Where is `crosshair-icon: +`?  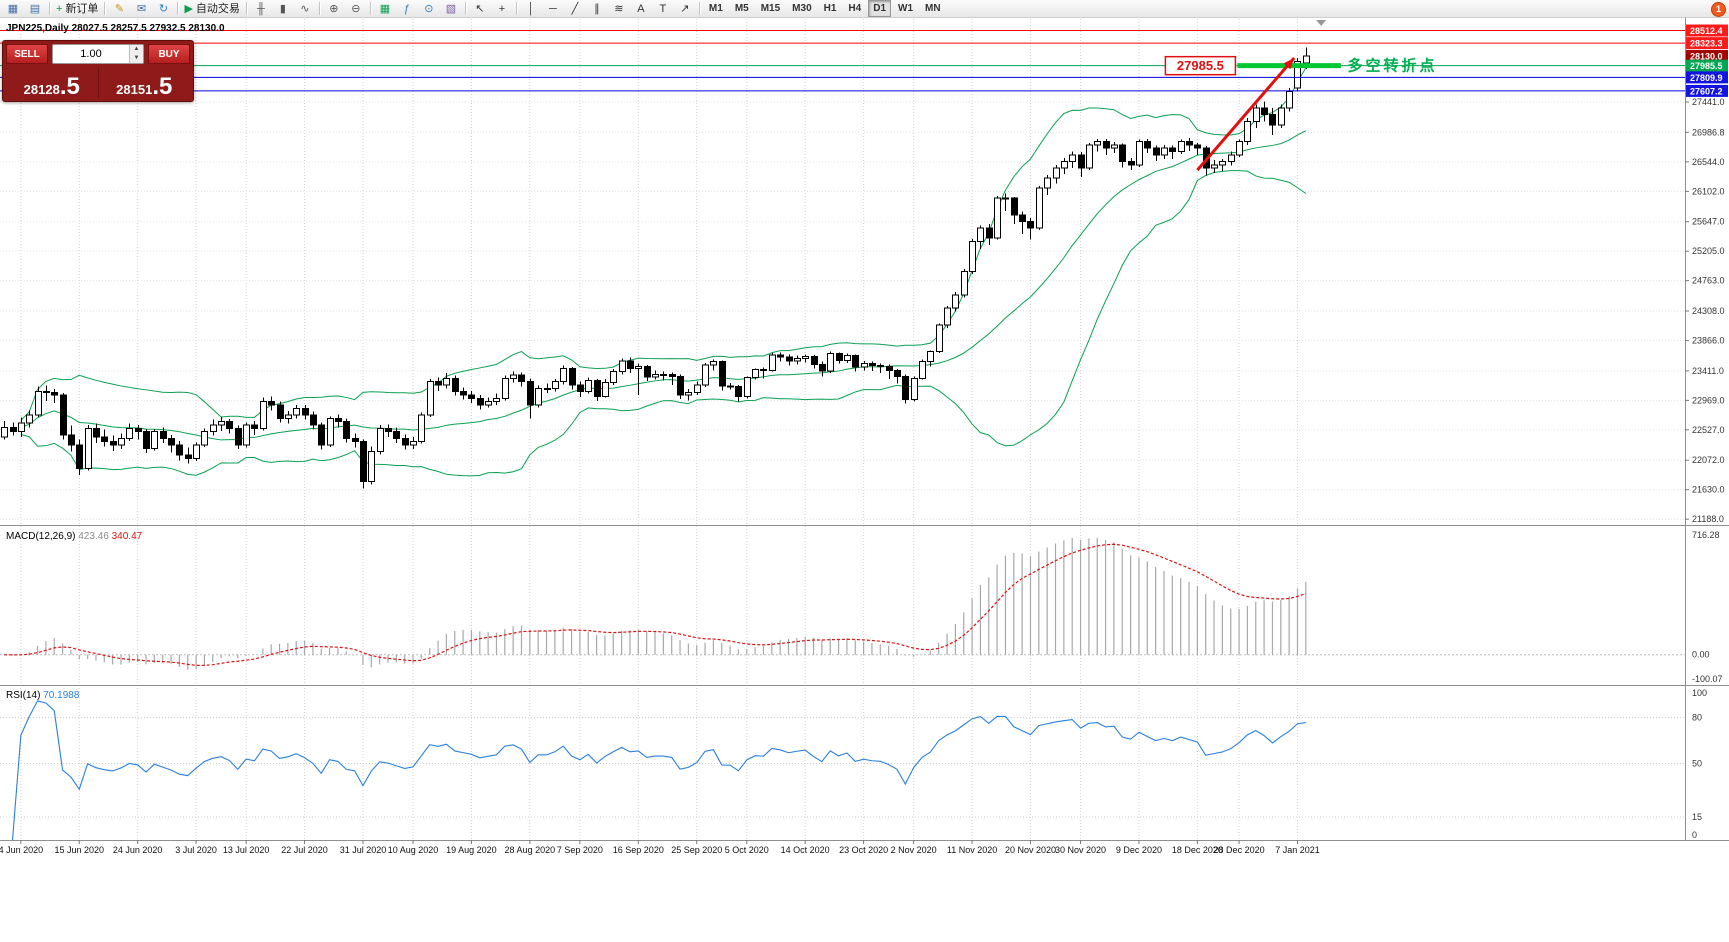 crosshair-icon: + is located at coordinates (502, 9).